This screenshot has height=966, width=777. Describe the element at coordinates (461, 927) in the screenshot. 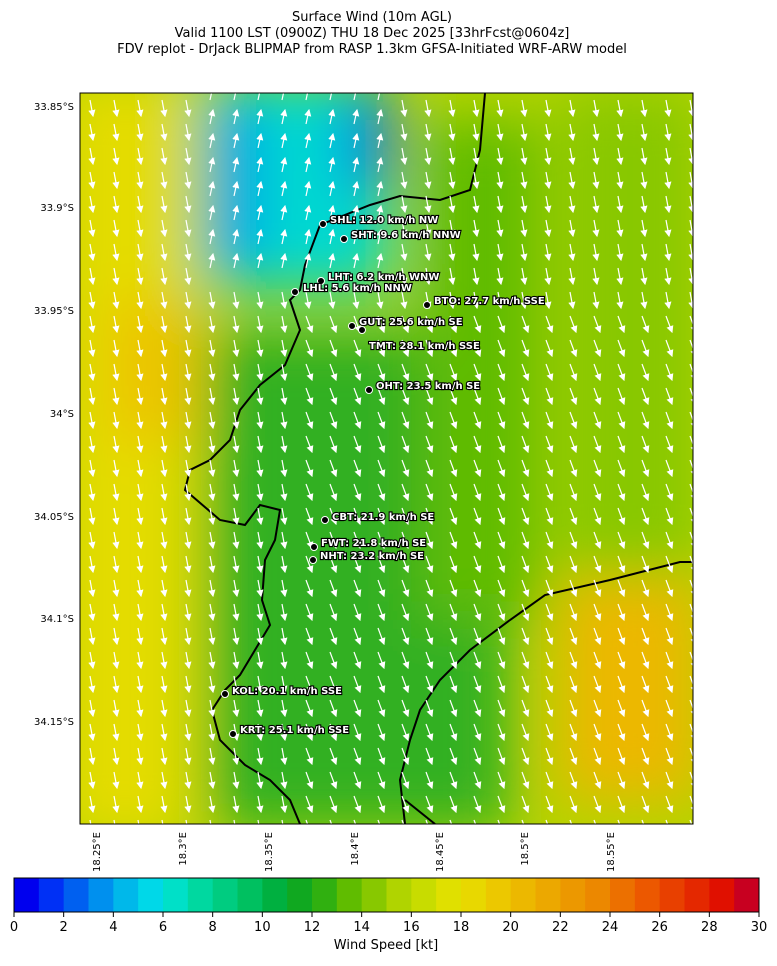

I see `colorbar-tick-label: 18` at that location.